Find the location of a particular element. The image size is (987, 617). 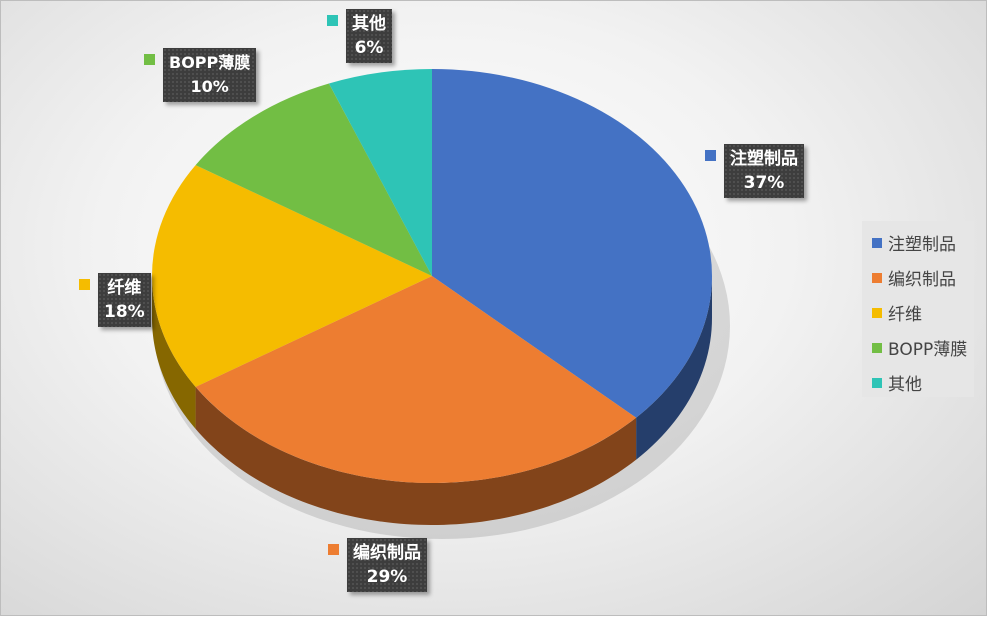

legend-label: 编织制品 is located at coordinates (922, 280).